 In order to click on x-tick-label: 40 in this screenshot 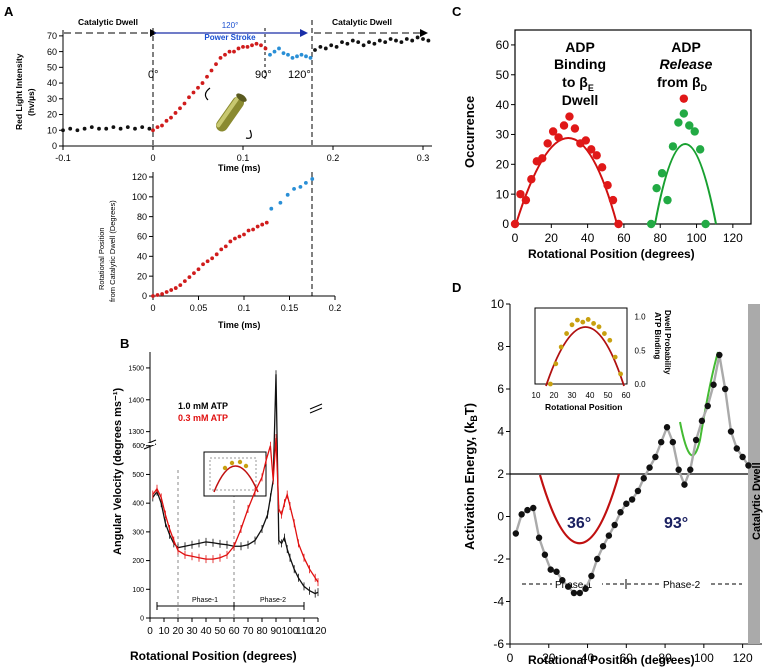, I will do `click(588, 238)`.